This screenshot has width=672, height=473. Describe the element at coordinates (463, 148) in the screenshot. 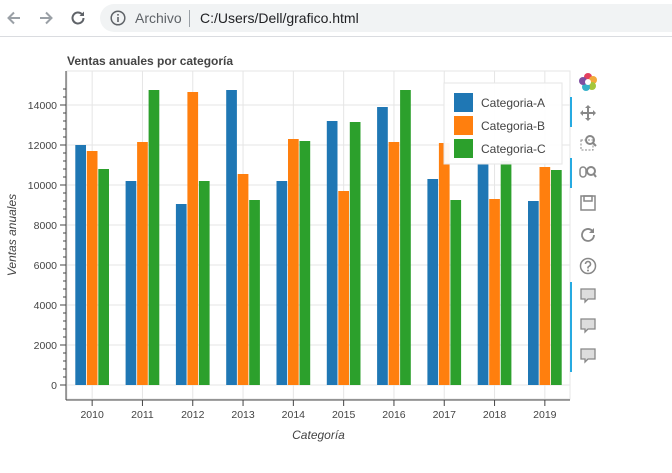

I see `legend-swatch-categoria-c` at that location.